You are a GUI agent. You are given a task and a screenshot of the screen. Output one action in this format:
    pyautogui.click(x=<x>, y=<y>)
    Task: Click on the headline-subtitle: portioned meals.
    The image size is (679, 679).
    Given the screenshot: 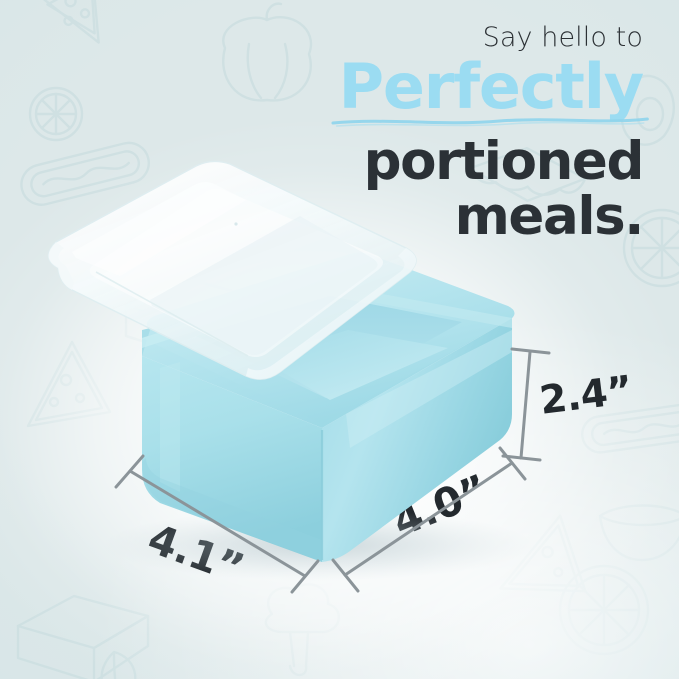 What is the action you would take?
    pyautogui.click(x=492, y=188)
    